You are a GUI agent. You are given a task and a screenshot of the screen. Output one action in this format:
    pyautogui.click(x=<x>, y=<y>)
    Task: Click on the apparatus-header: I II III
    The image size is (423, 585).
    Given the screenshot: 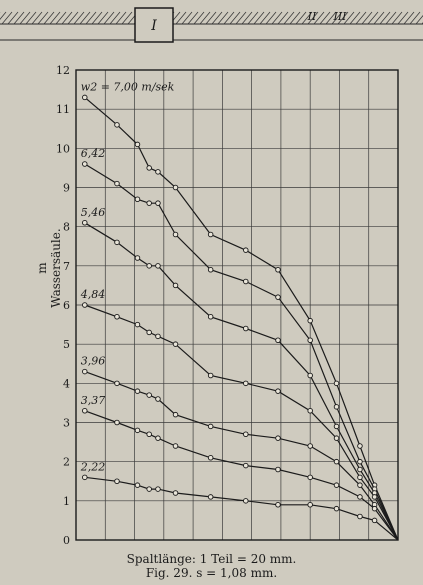 What is the action you would take?
    pyautogui.click(x=211, y=25)
    